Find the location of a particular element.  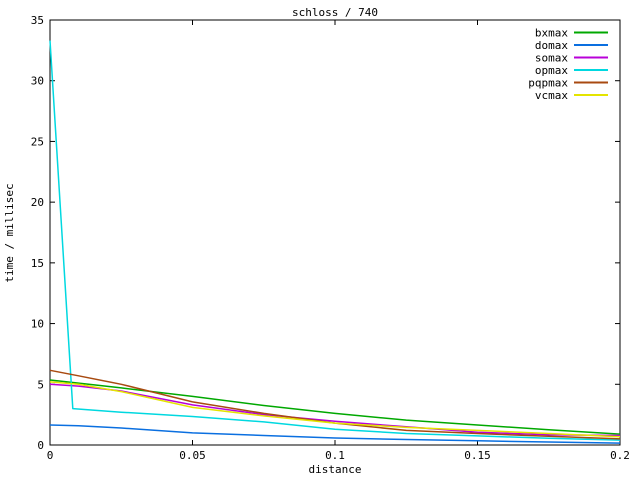

y-tick-label: 5 is located at coordinates (40, 384).